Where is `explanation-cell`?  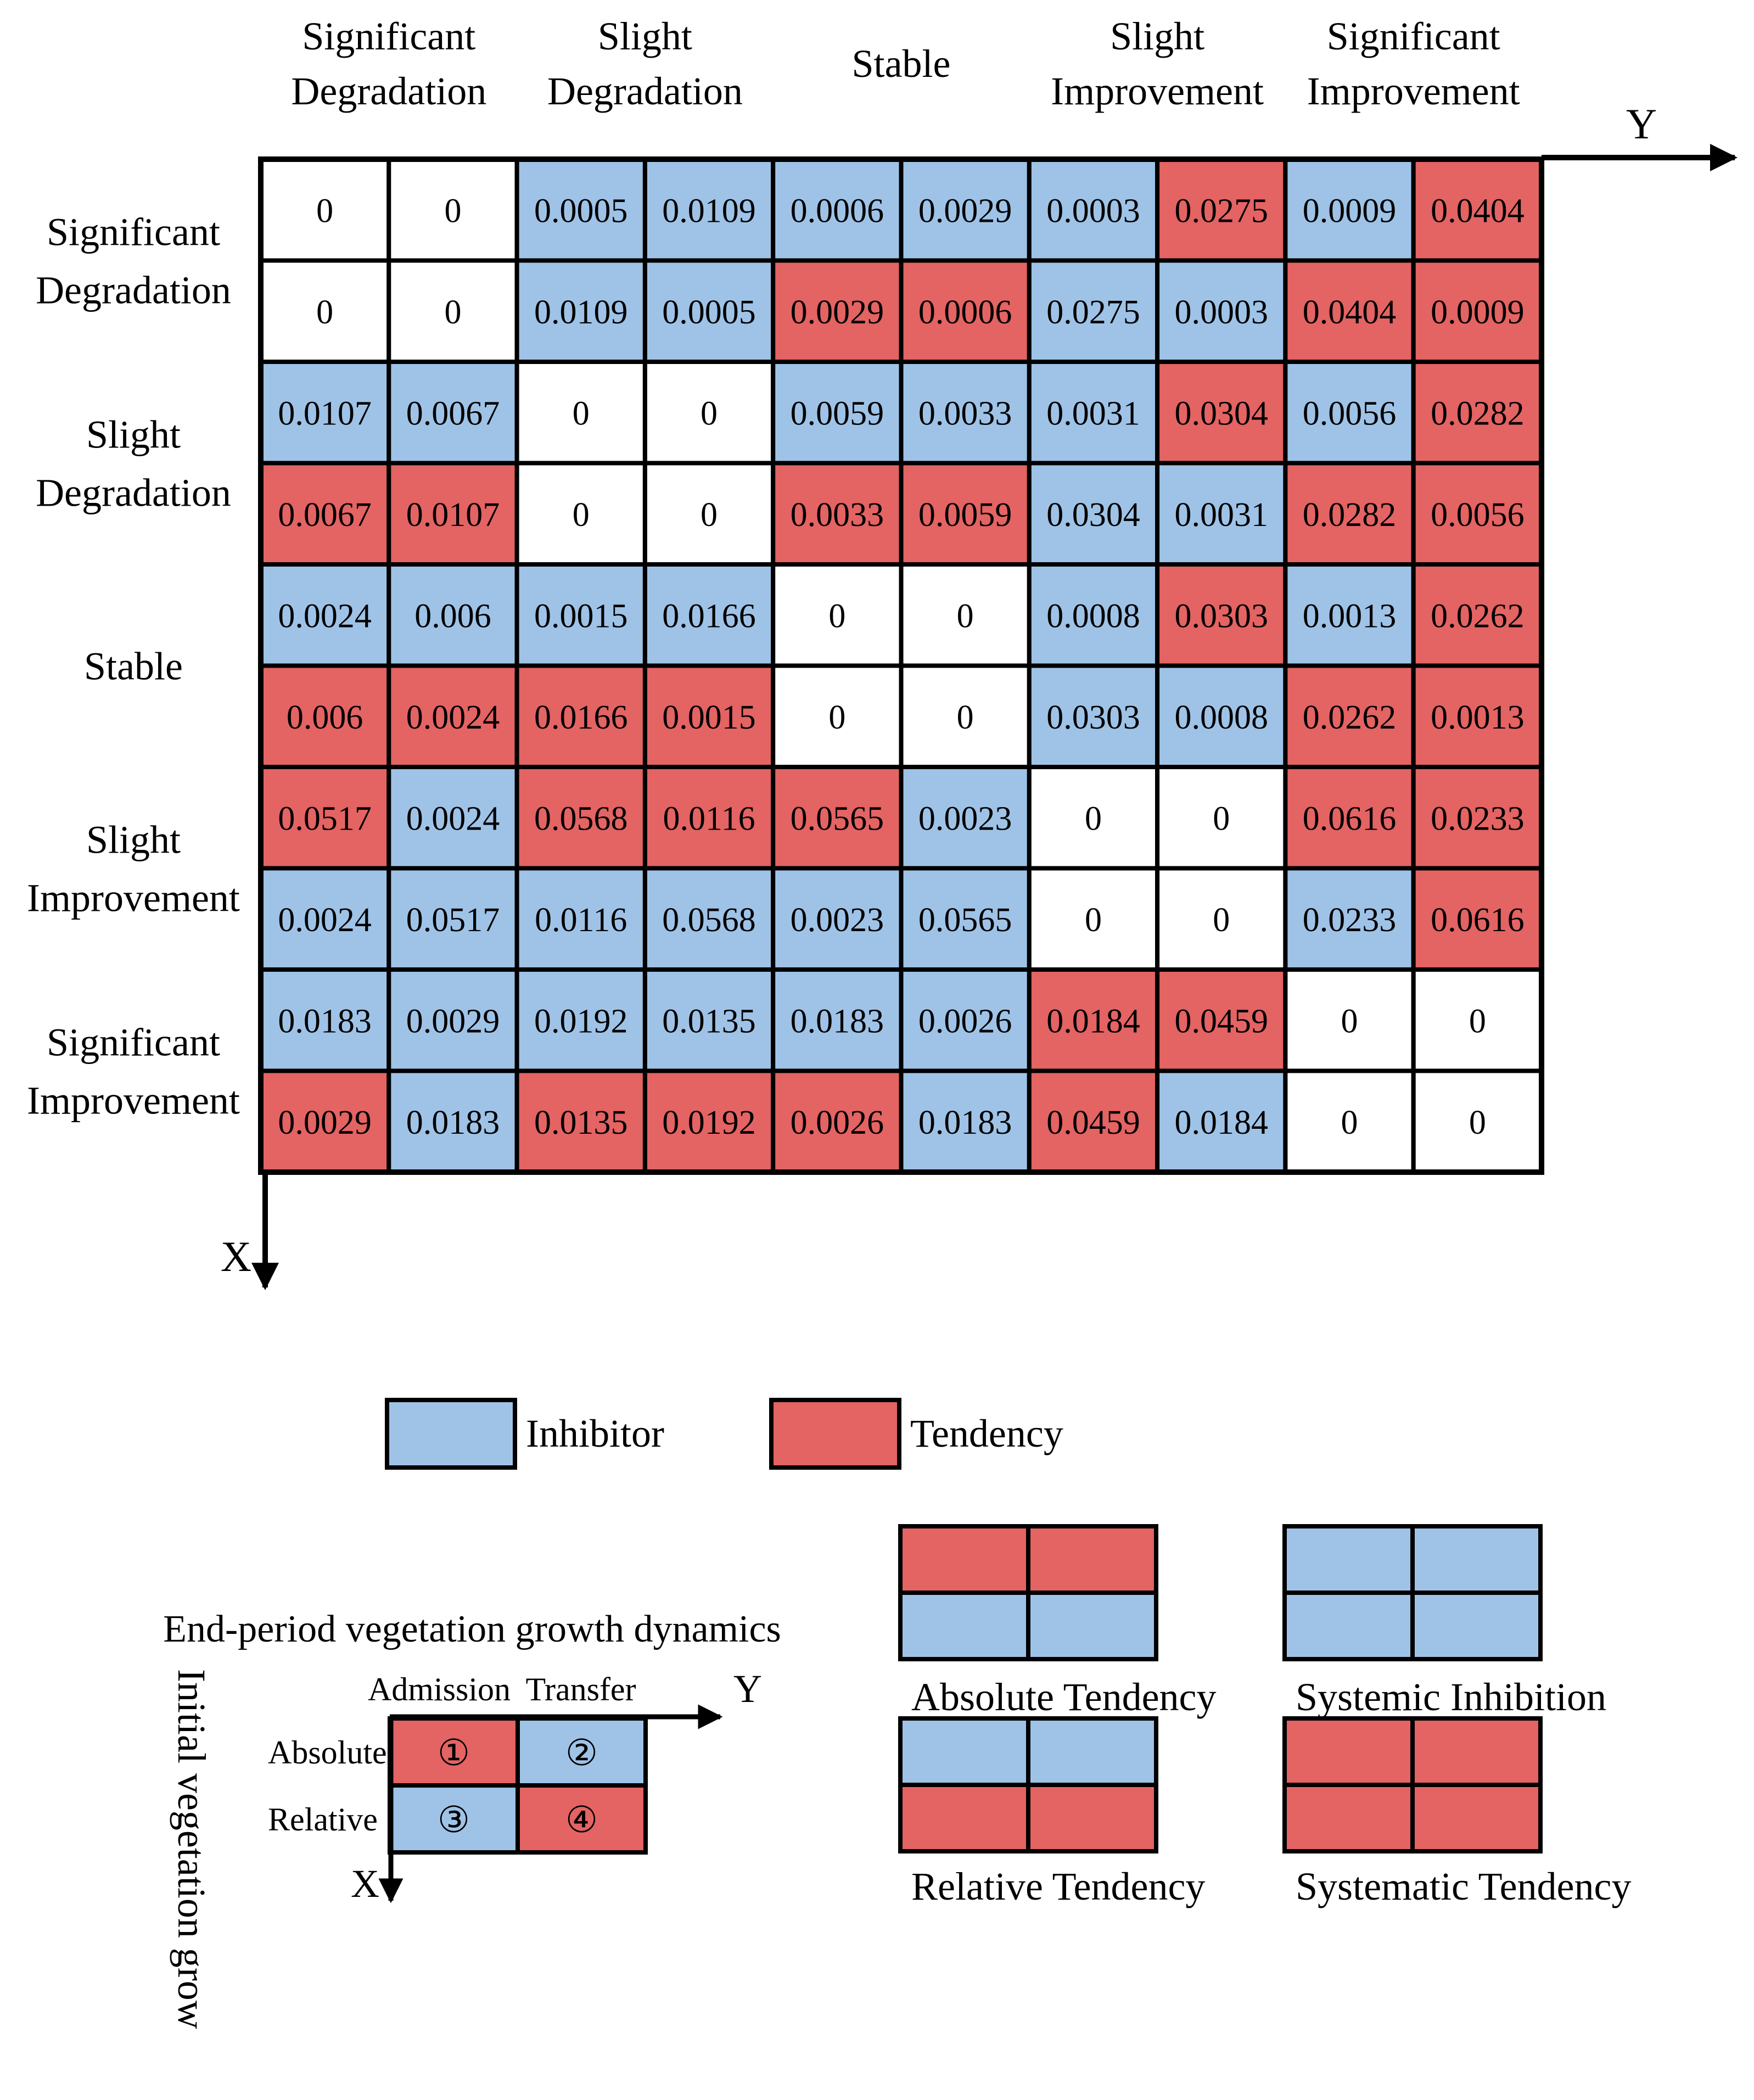 explanation-cell is located at coordinates (581, 1819).